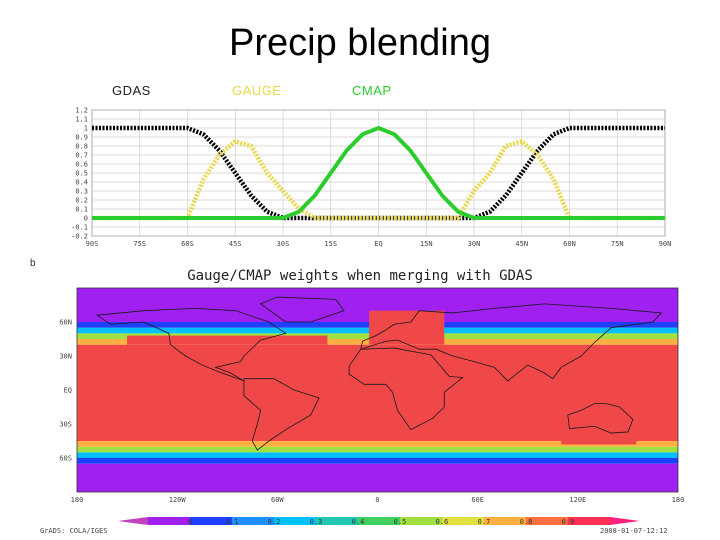 This screenshot has width=720, height=540. I want to click on map-y-tick-label: 60S, so click(65, 459).